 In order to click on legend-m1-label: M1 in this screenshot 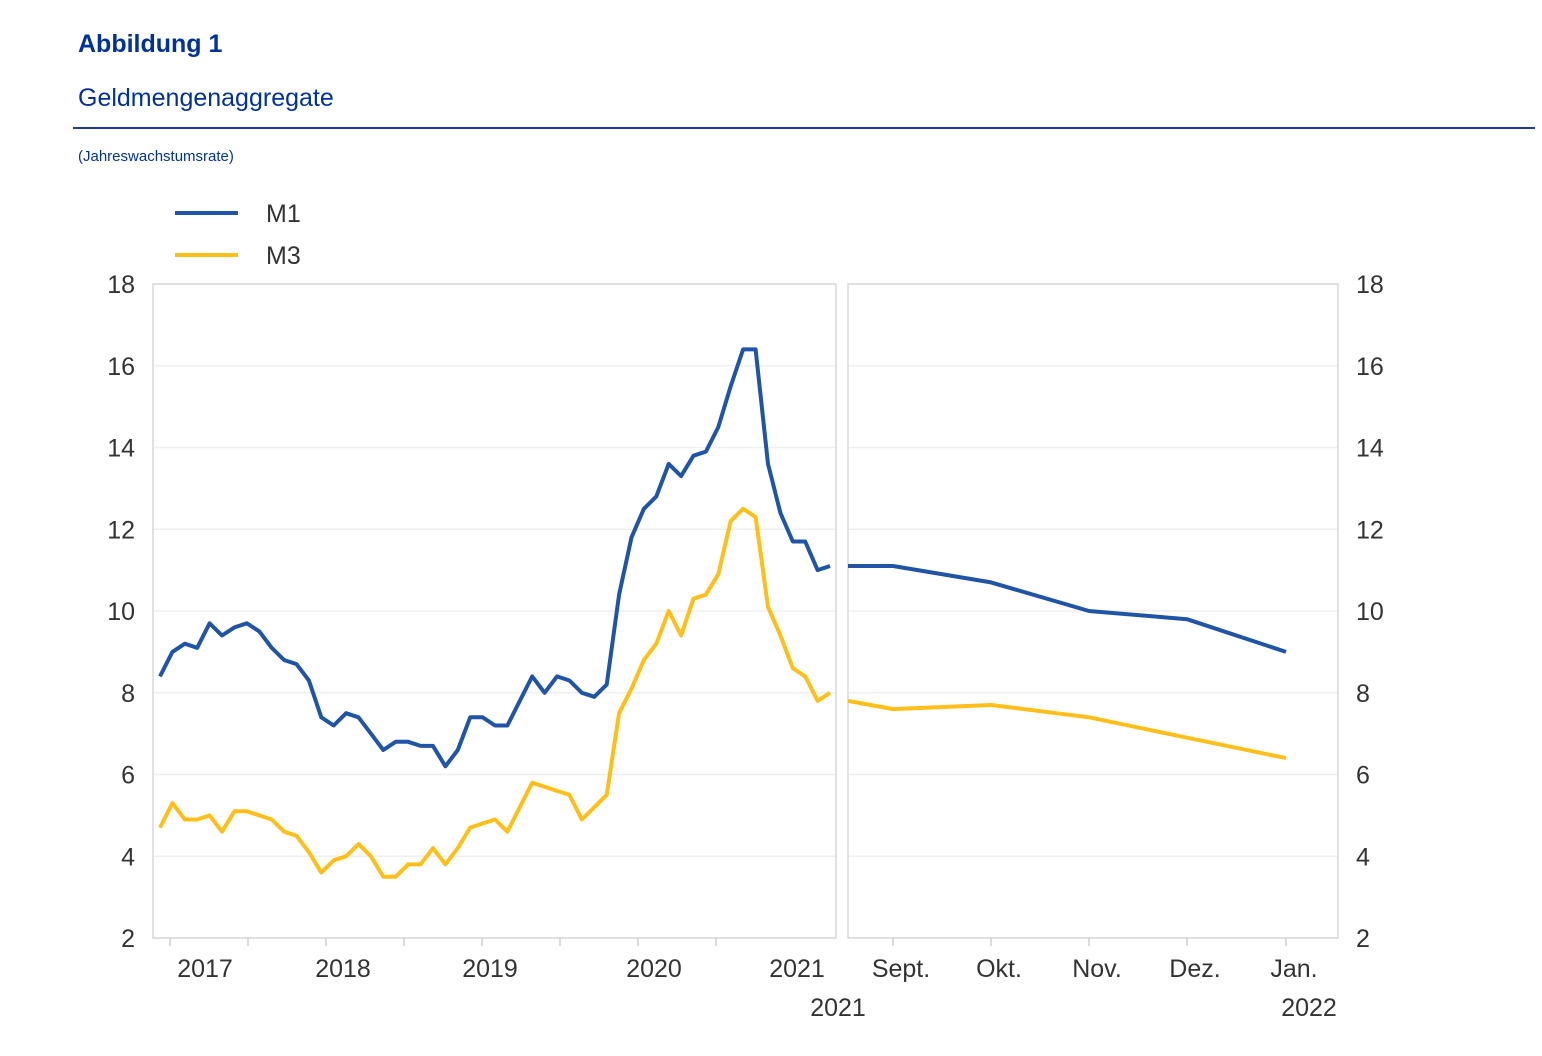, I will do `click(283, 214)`.